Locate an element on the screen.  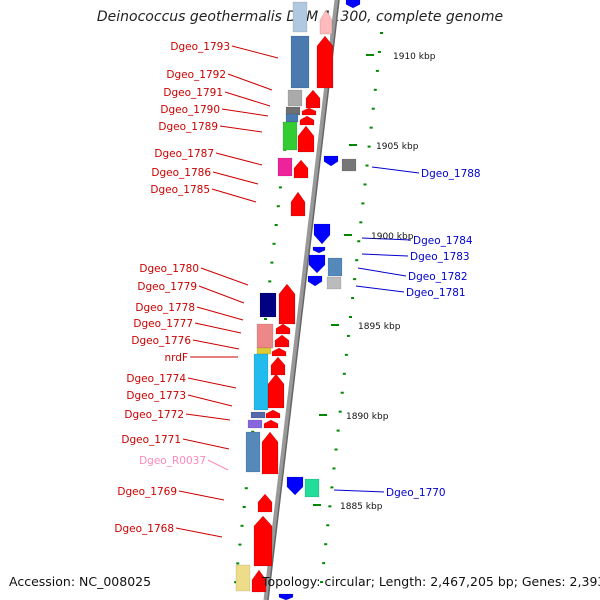
gene-label: Dgeo_1778 is located at coordinates (165, 308).